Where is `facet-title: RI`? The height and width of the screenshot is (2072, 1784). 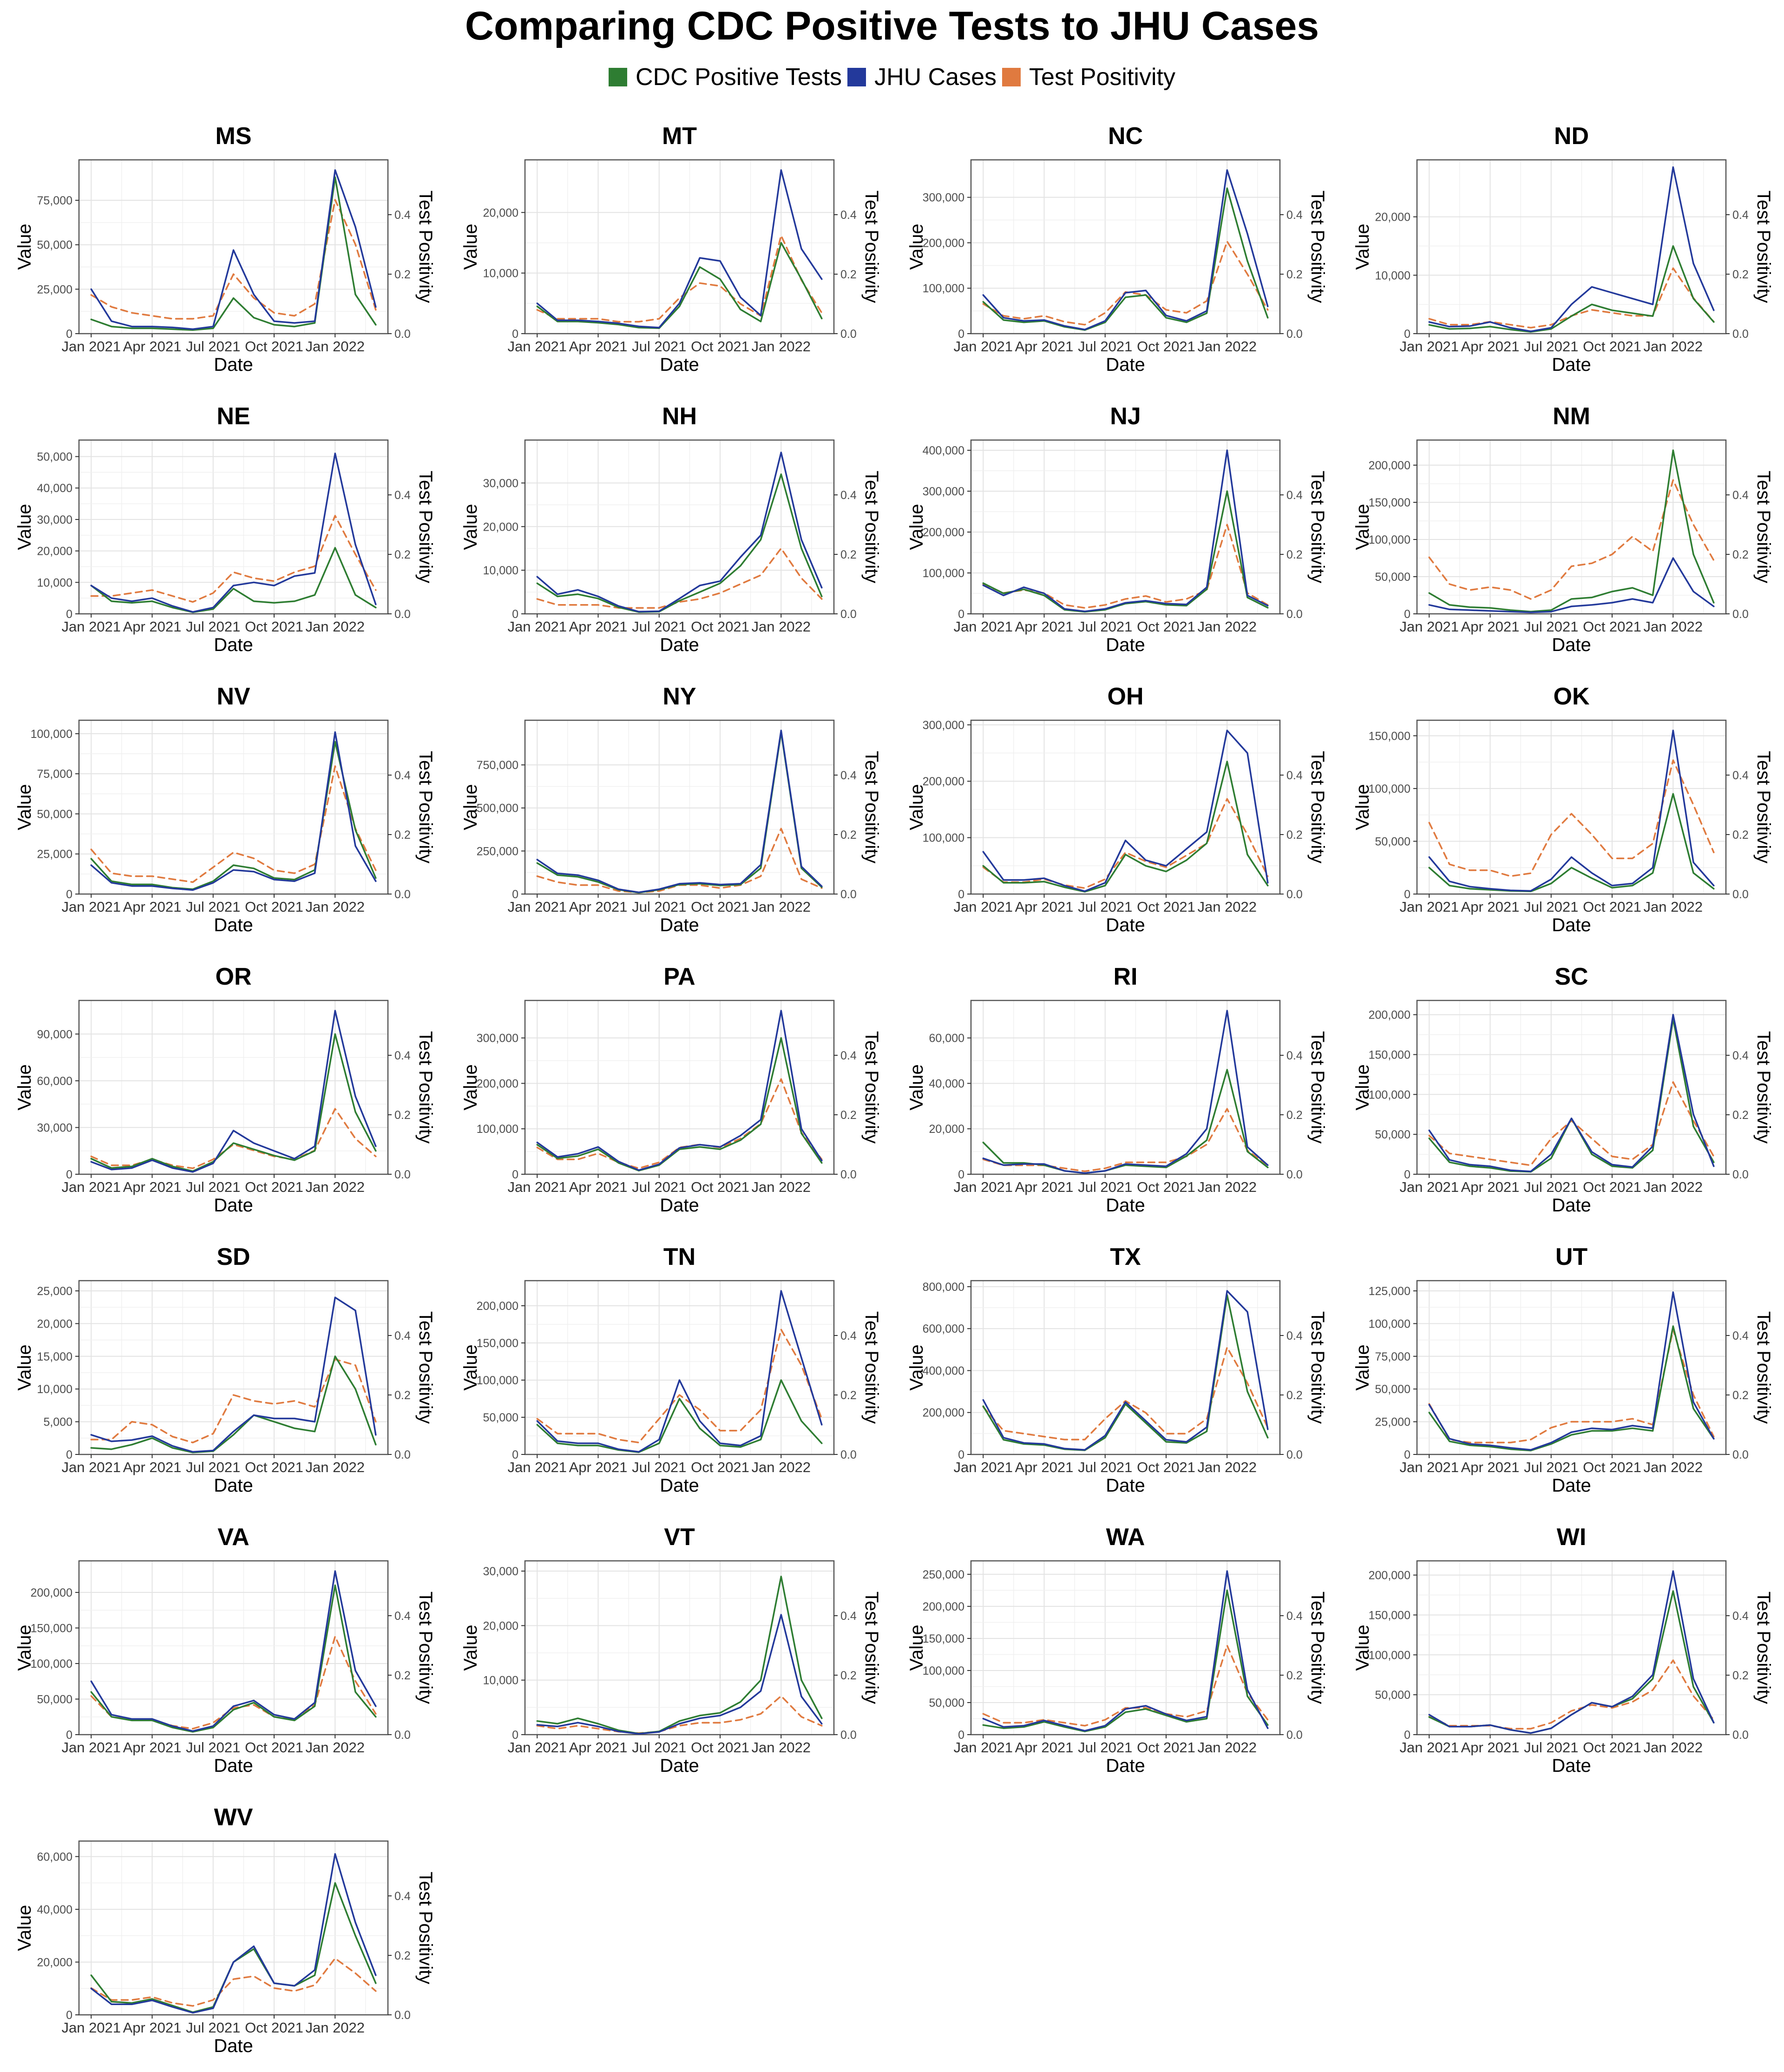 facet-title: RI is located at coordinates (1126, 977).